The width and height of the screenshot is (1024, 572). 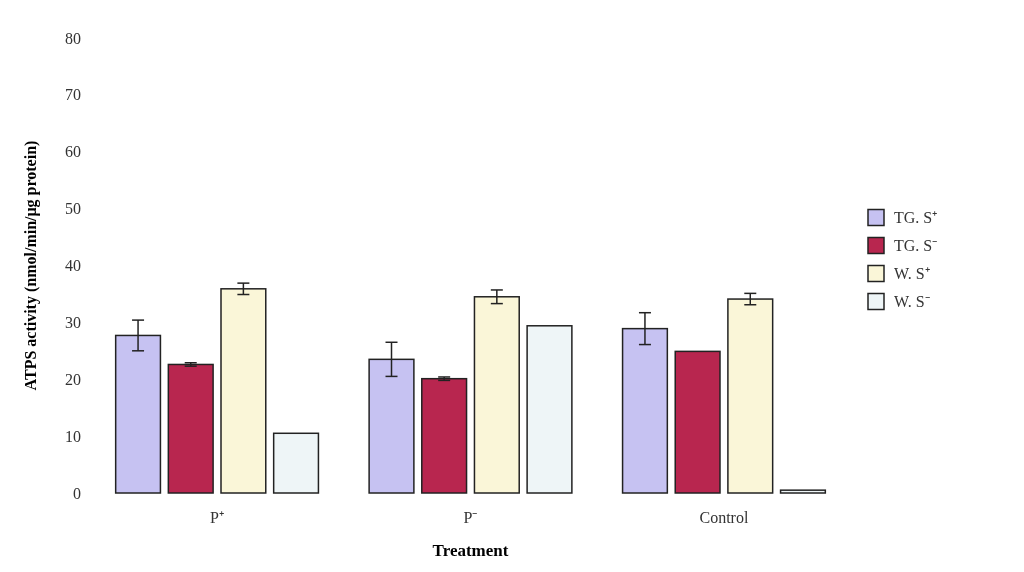 I want to click on y-tick-label: 40, so click(x=73, y=266).